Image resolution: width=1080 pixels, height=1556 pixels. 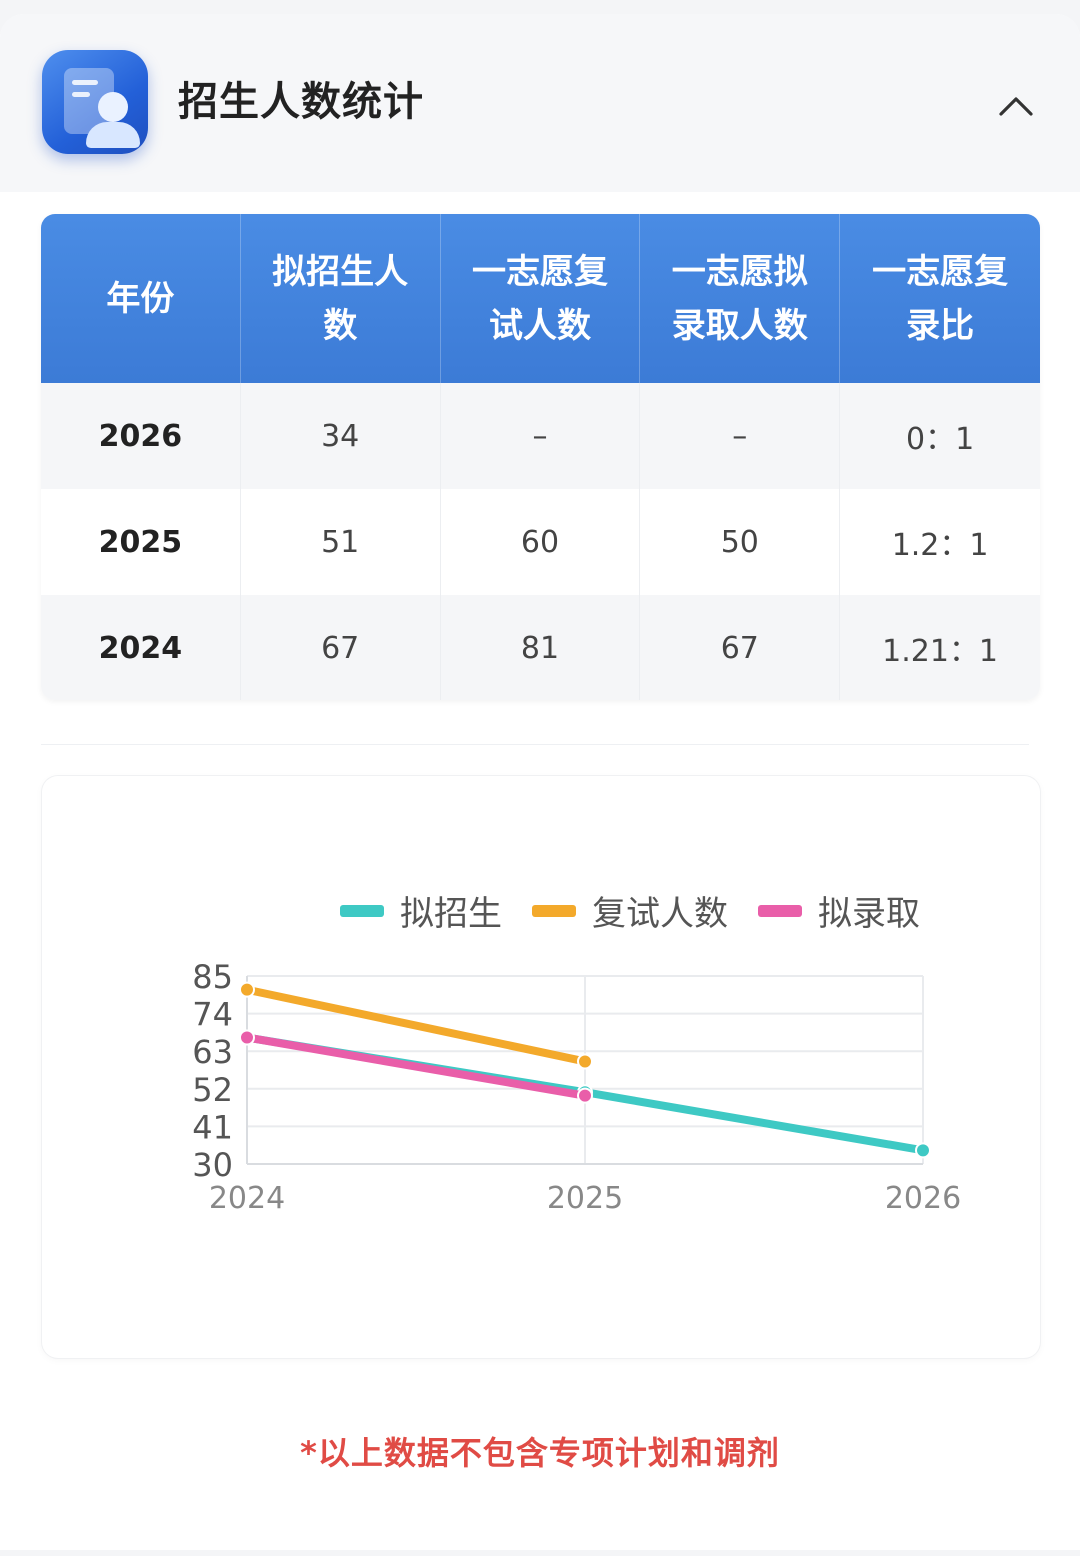 I want to click on cell-planned: 51, so click(x=341, y=542).